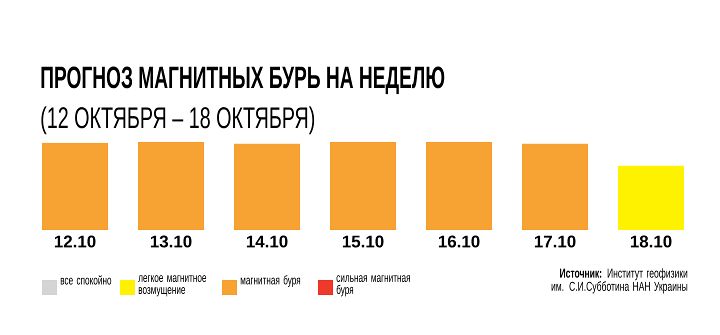 The image size is (720, 335). I want to click on legend-label: магнитная буря, so click(270, 281).